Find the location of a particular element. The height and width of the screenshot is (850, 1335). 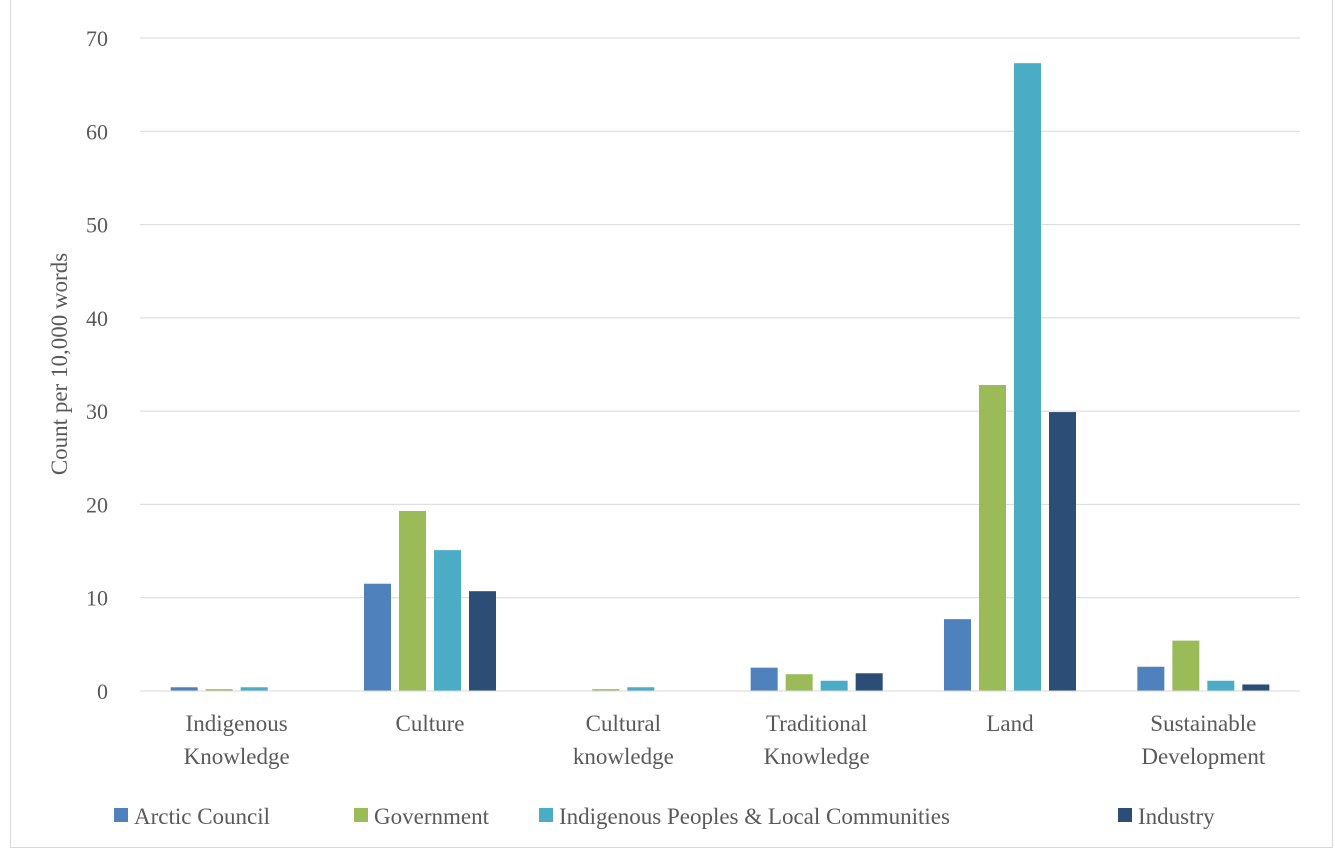

y-tick-label: 50 is located at coordinates (97, 225).